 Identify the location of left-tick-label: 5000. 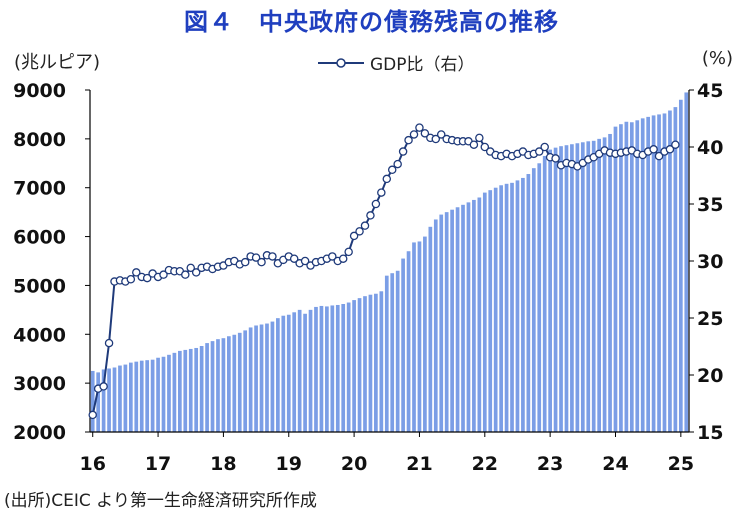
(39, 286).